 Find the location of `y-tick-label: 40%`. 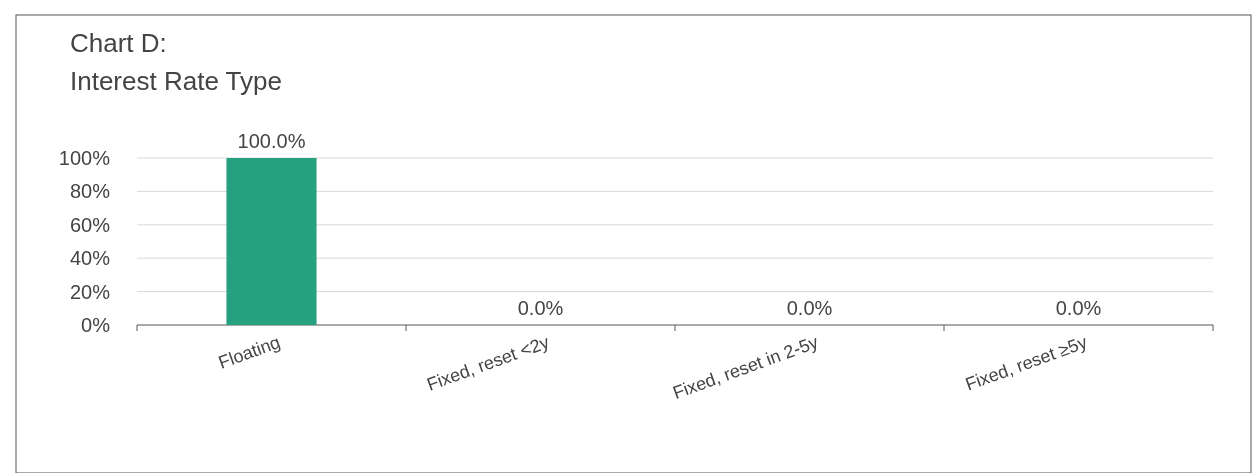

y-tick-label: 40% is located at coordinates (90, 258).